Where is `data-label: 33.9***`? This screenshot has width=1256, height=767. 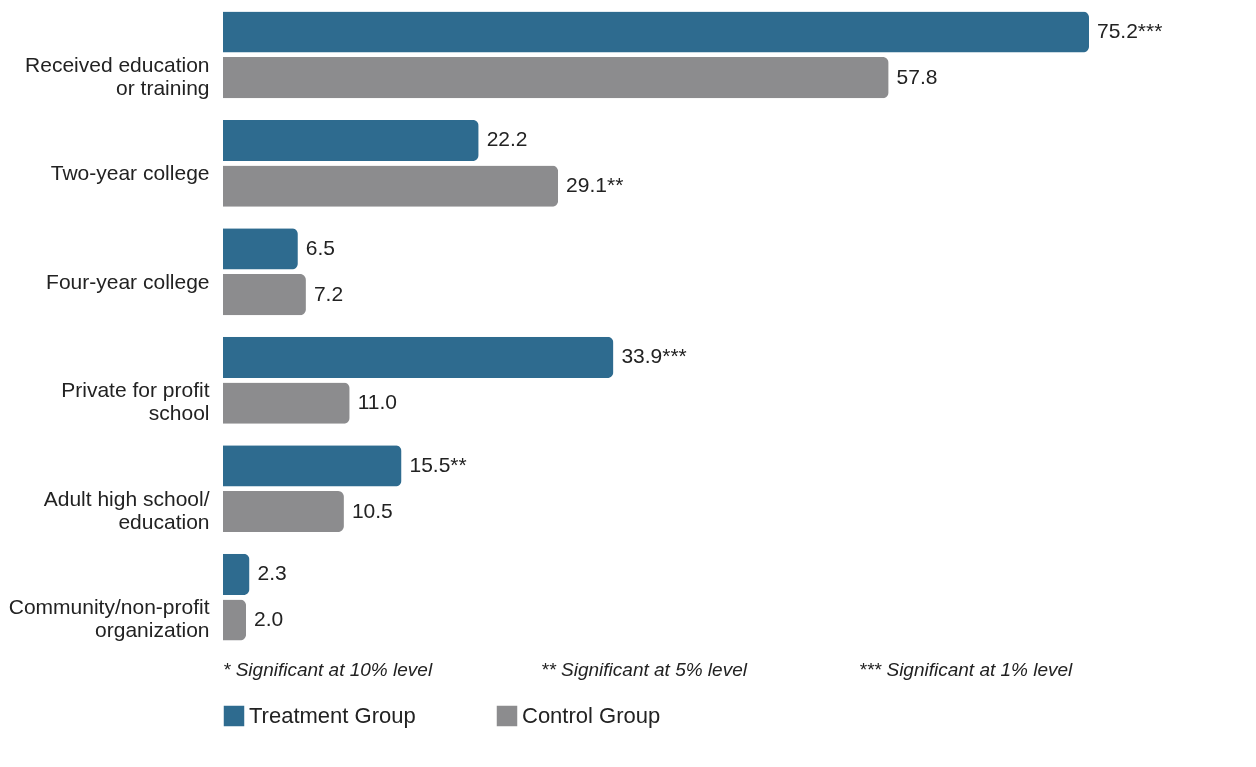
data-label: 33.9*** is located at coordinates (654, 356).